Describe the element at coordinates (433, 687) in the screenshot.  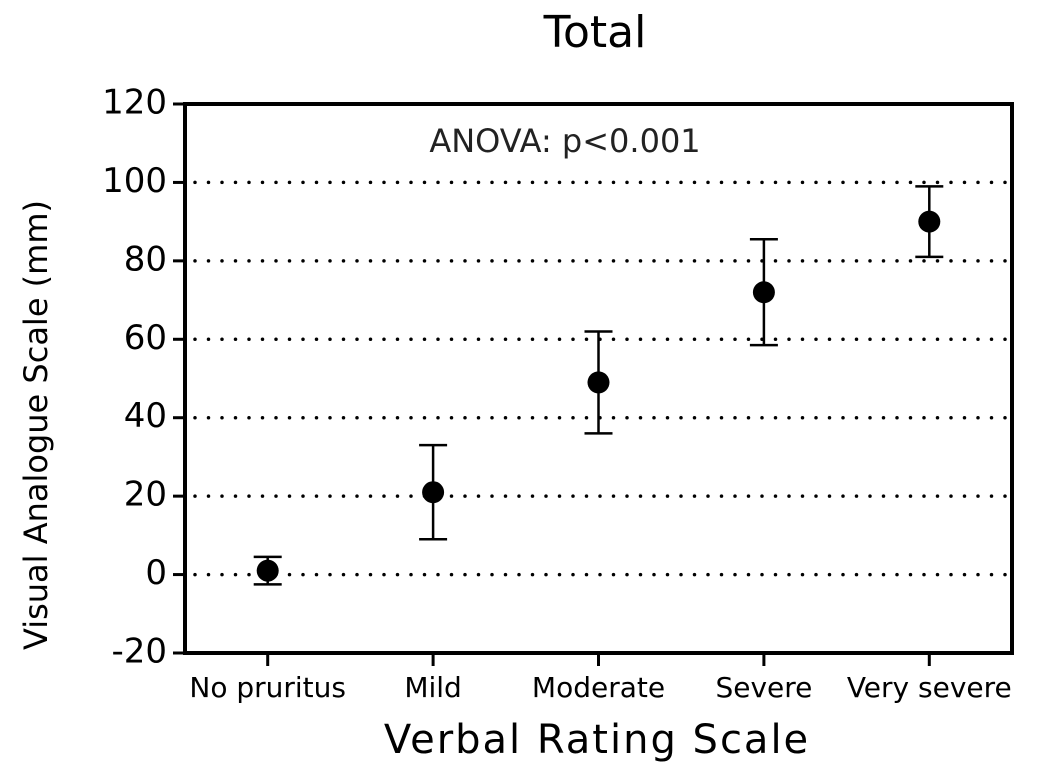
I see `x-tick-label: Mild` at that location.